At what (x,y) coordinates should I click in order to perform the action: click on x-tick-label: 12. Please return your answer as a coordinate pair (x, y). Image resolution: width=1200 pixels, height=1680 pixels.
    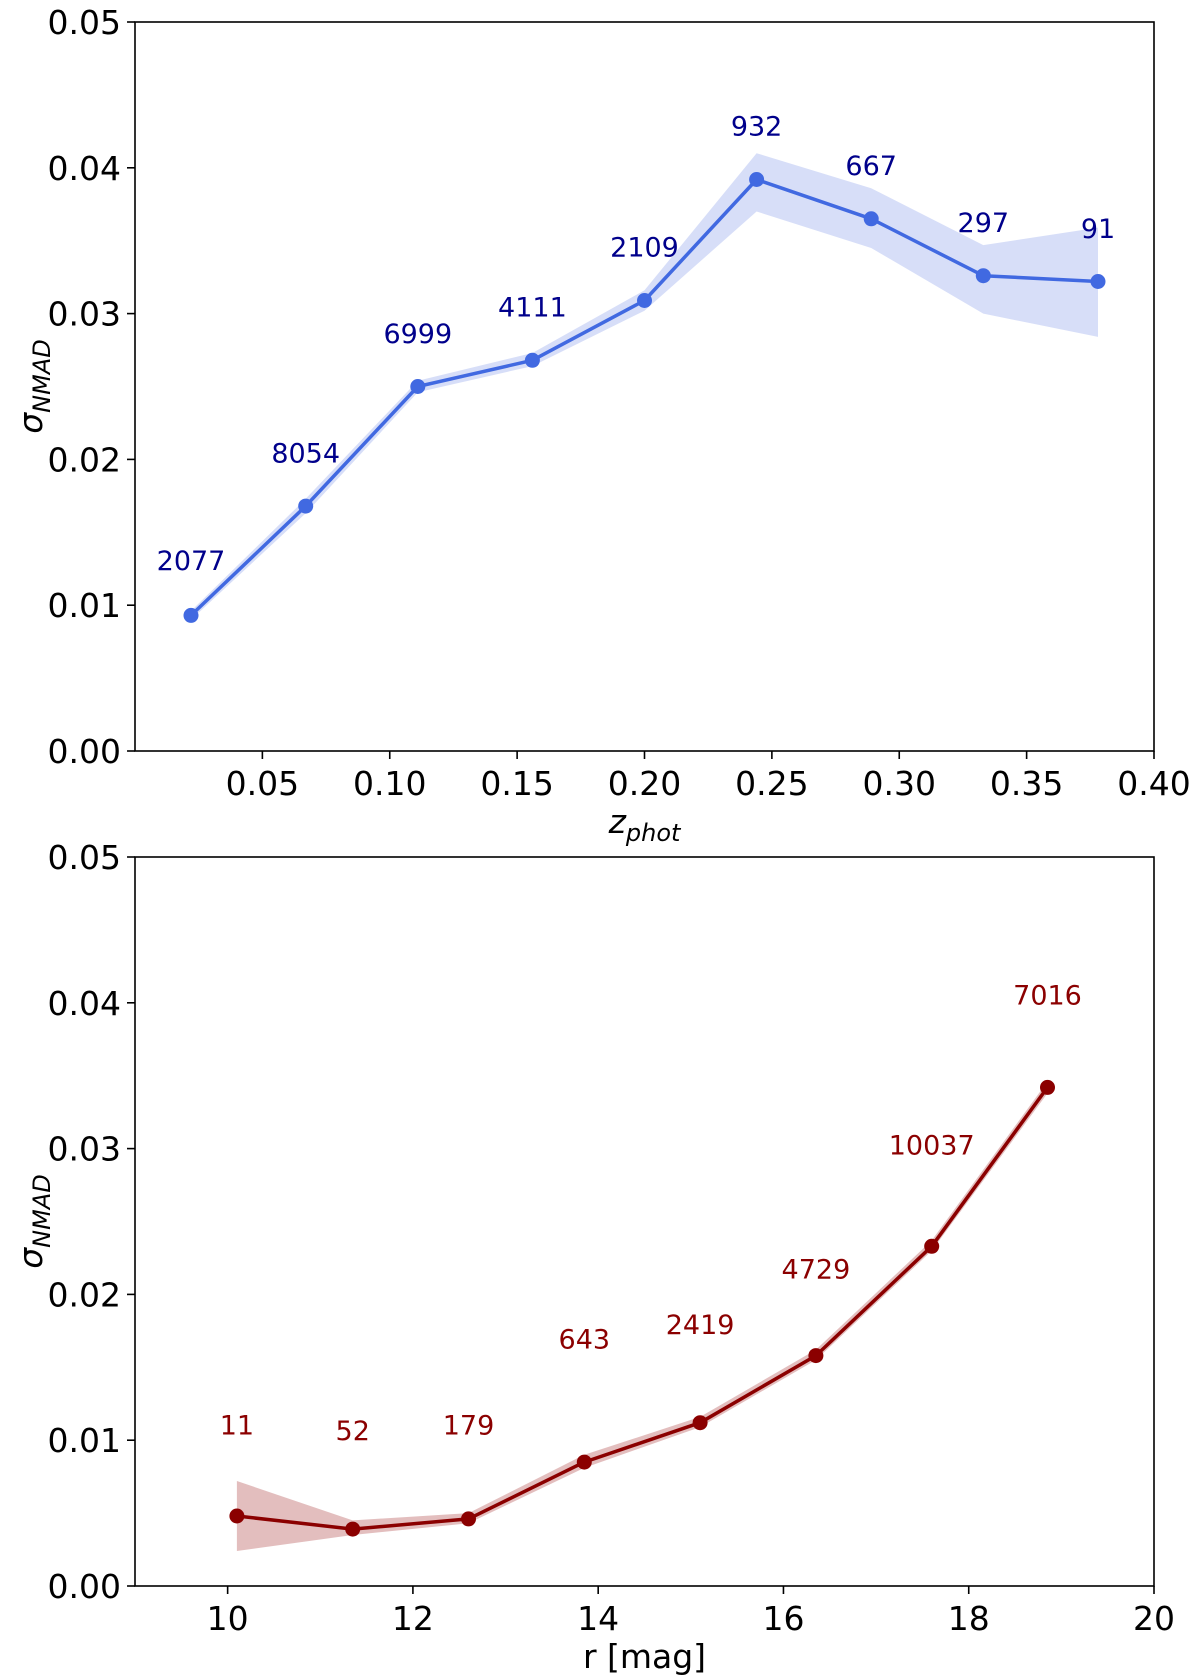
    Looking at the image, I should click on (413, 1618).